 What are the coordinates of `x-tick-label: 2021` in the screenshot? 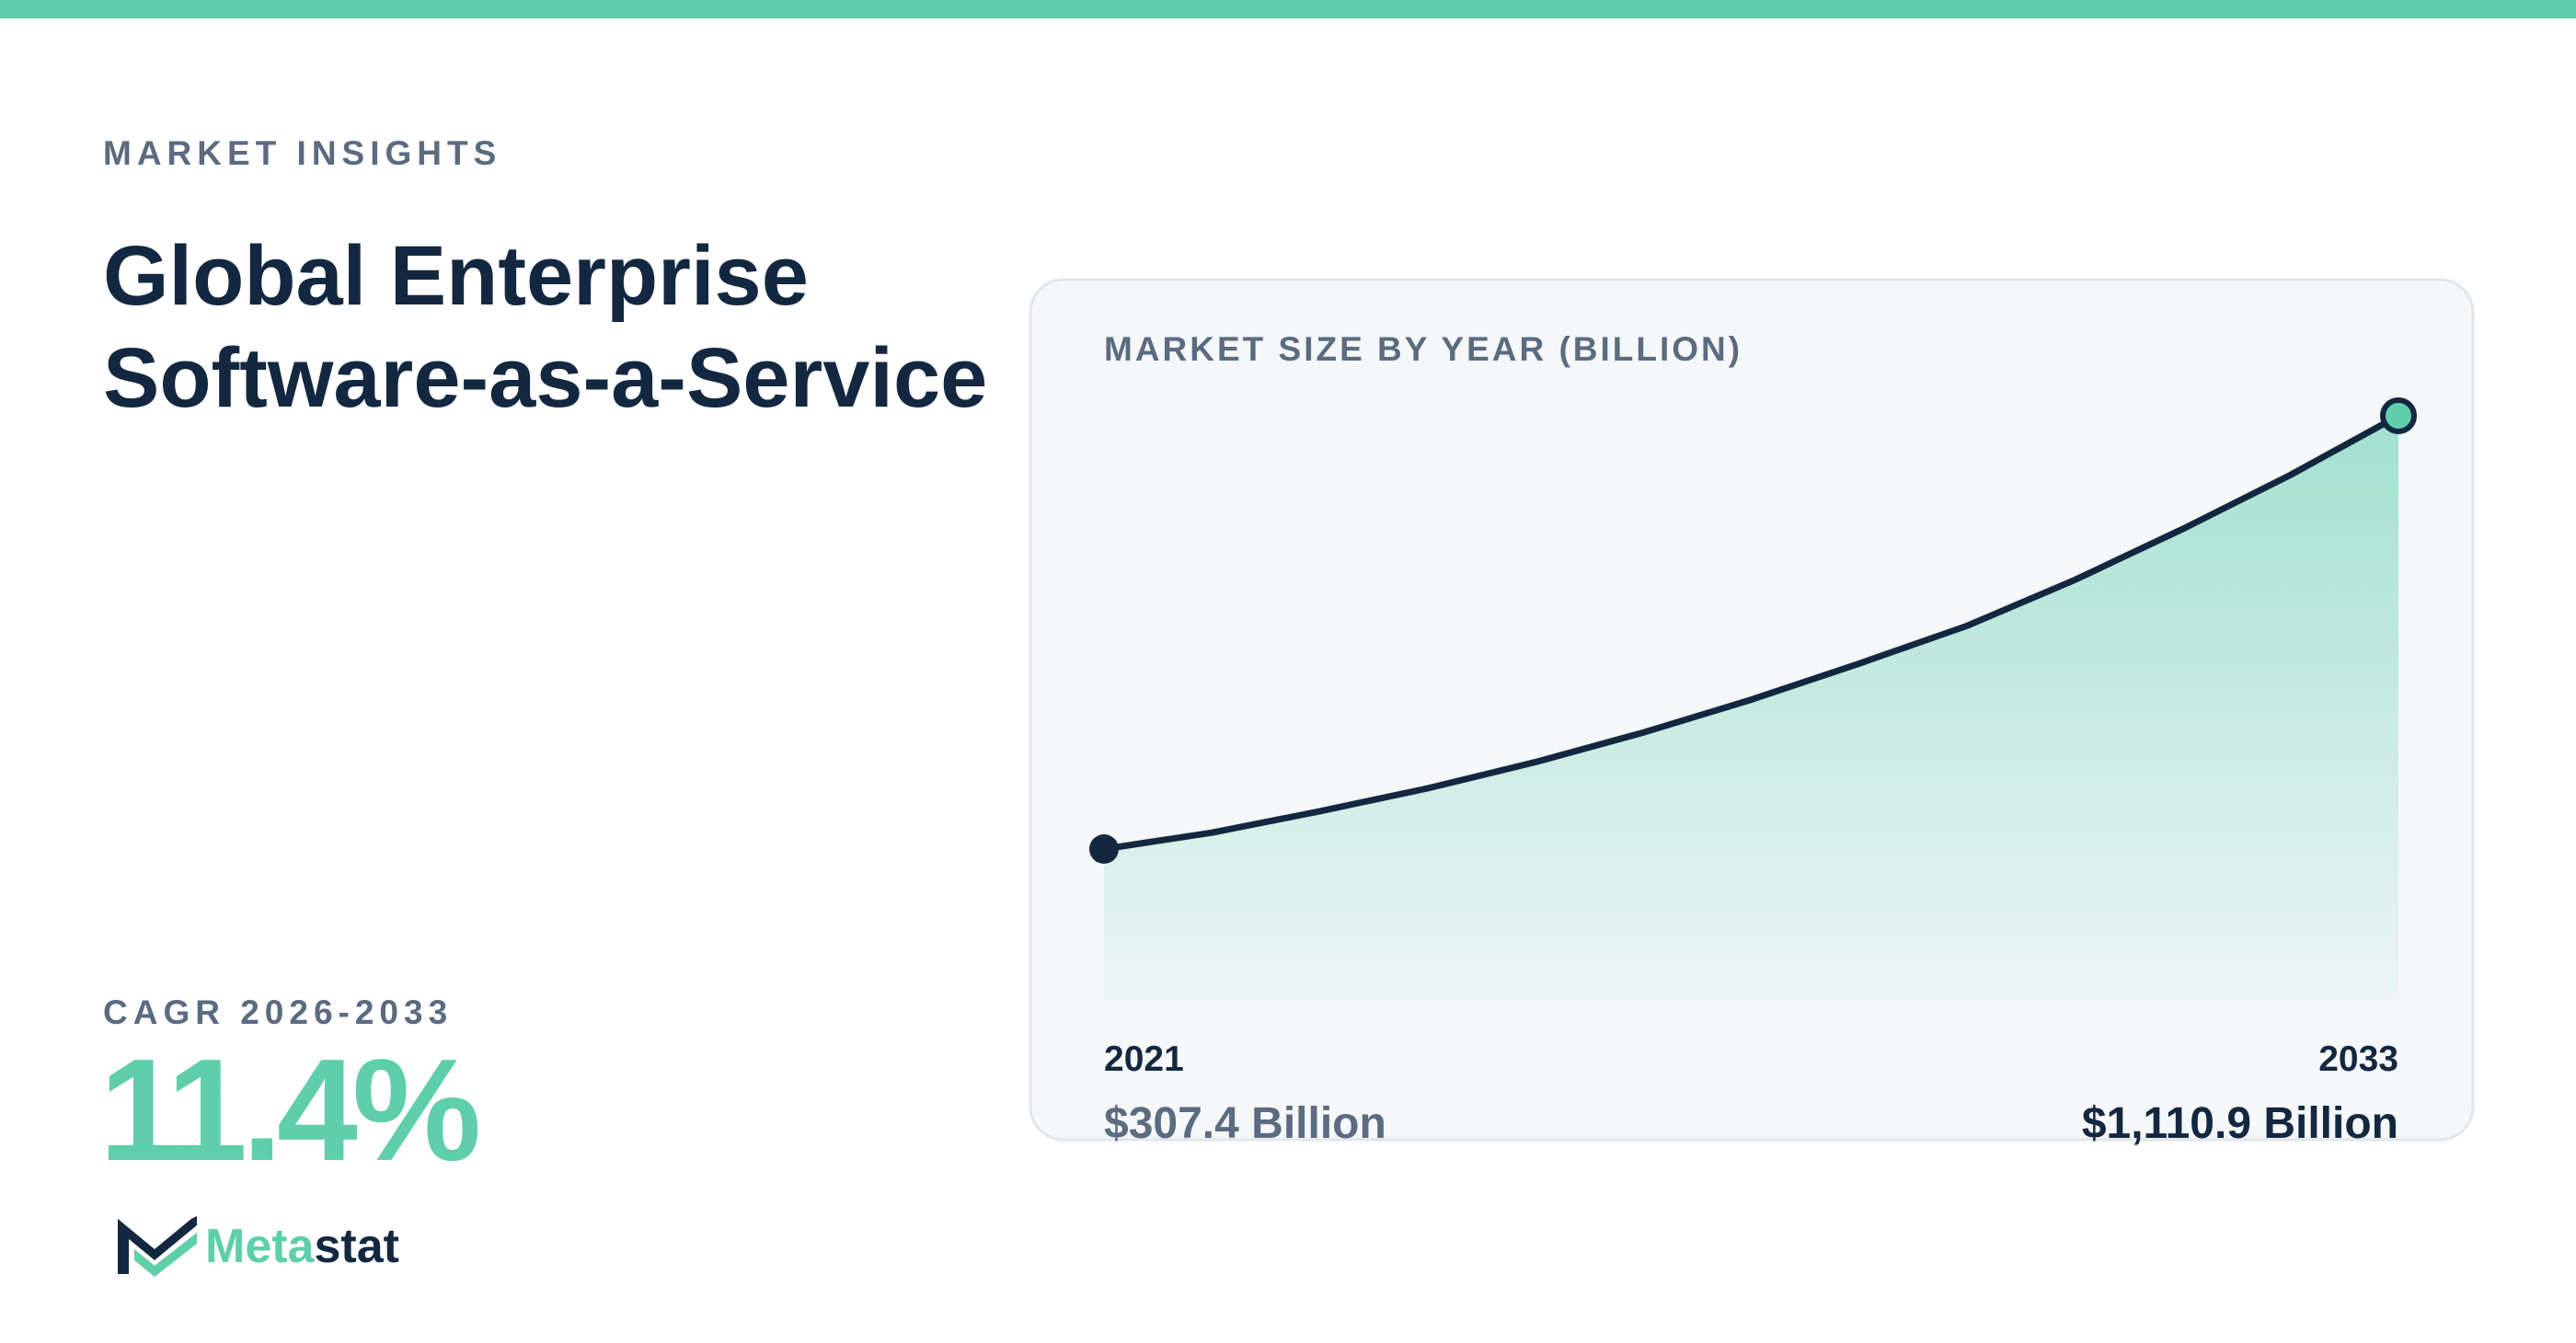 It's located at (1144, 1059).